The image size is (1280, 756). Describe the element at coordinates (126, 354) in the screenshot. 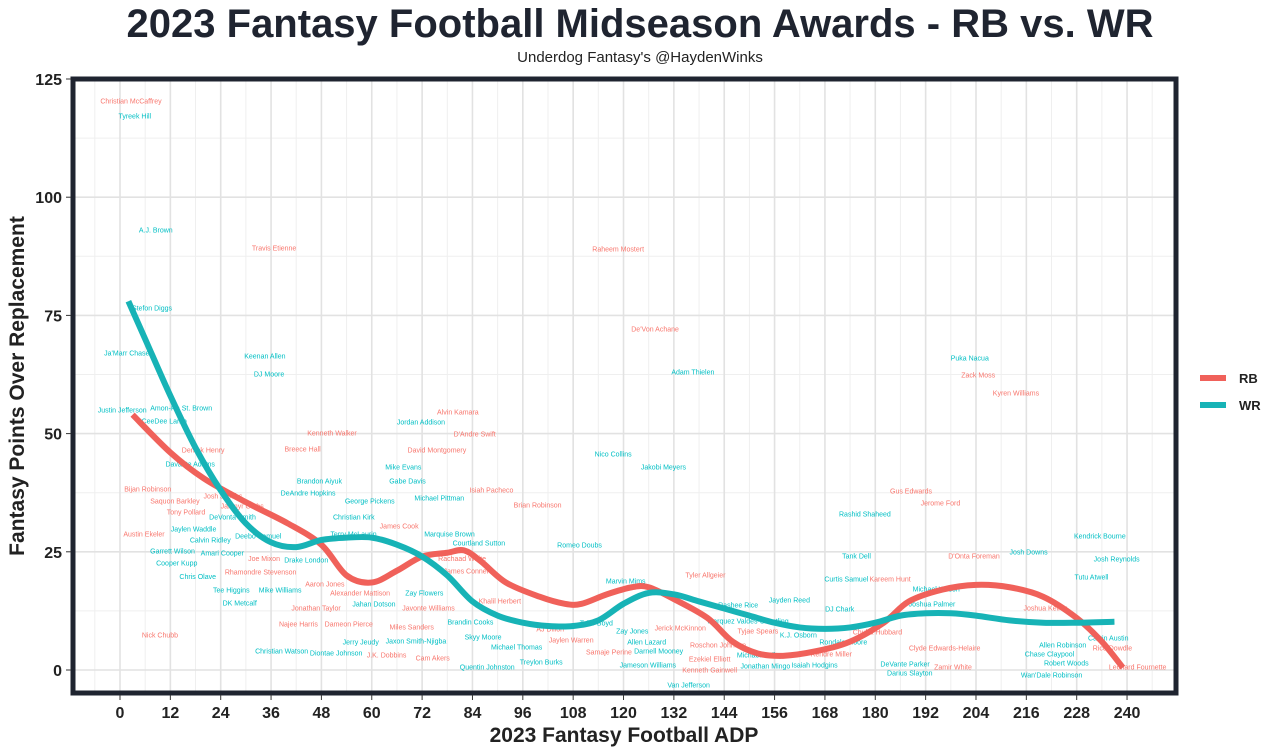

I see `wr-point-label: Ja'Marr Chase` at that location.